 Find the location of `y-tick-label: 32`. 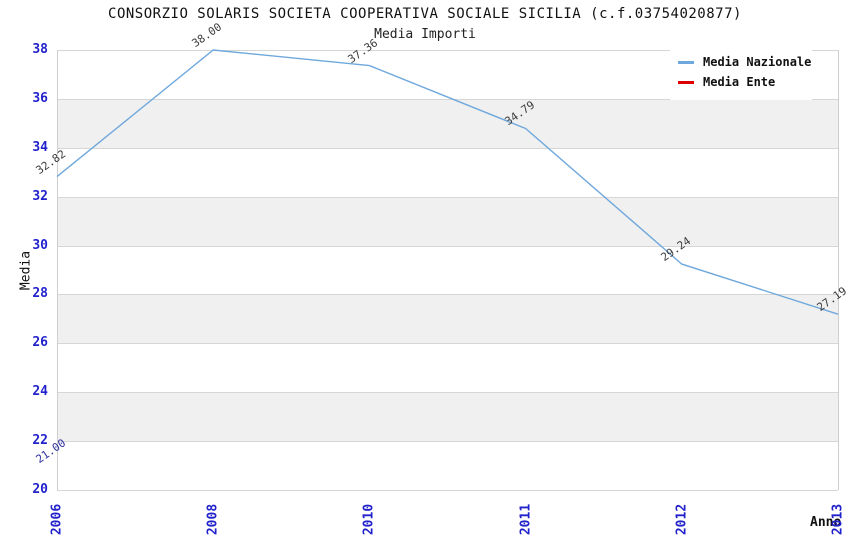

y-tick-label: 32 is located at coordinates (40, 196).